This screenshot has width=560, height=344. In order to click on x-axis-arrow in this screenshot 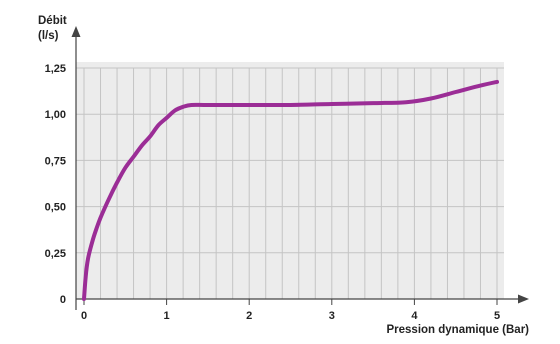, I will do `click(523, 299)`.